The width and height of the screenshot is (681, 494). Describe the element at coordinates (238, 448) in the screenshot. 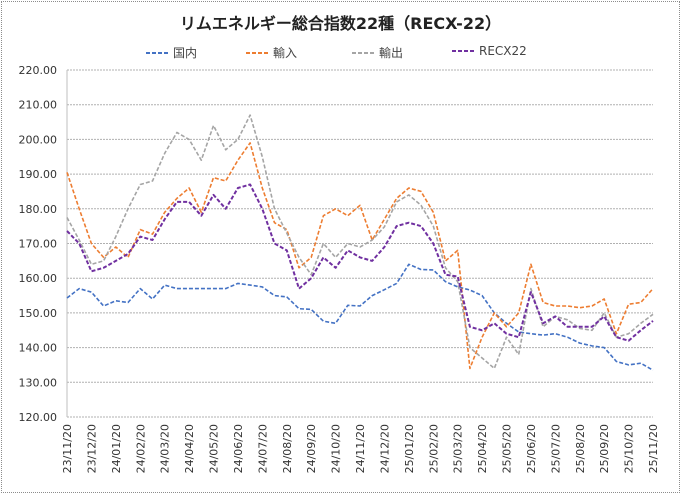

I see `x-tick-label: 24/06/20` at that location.